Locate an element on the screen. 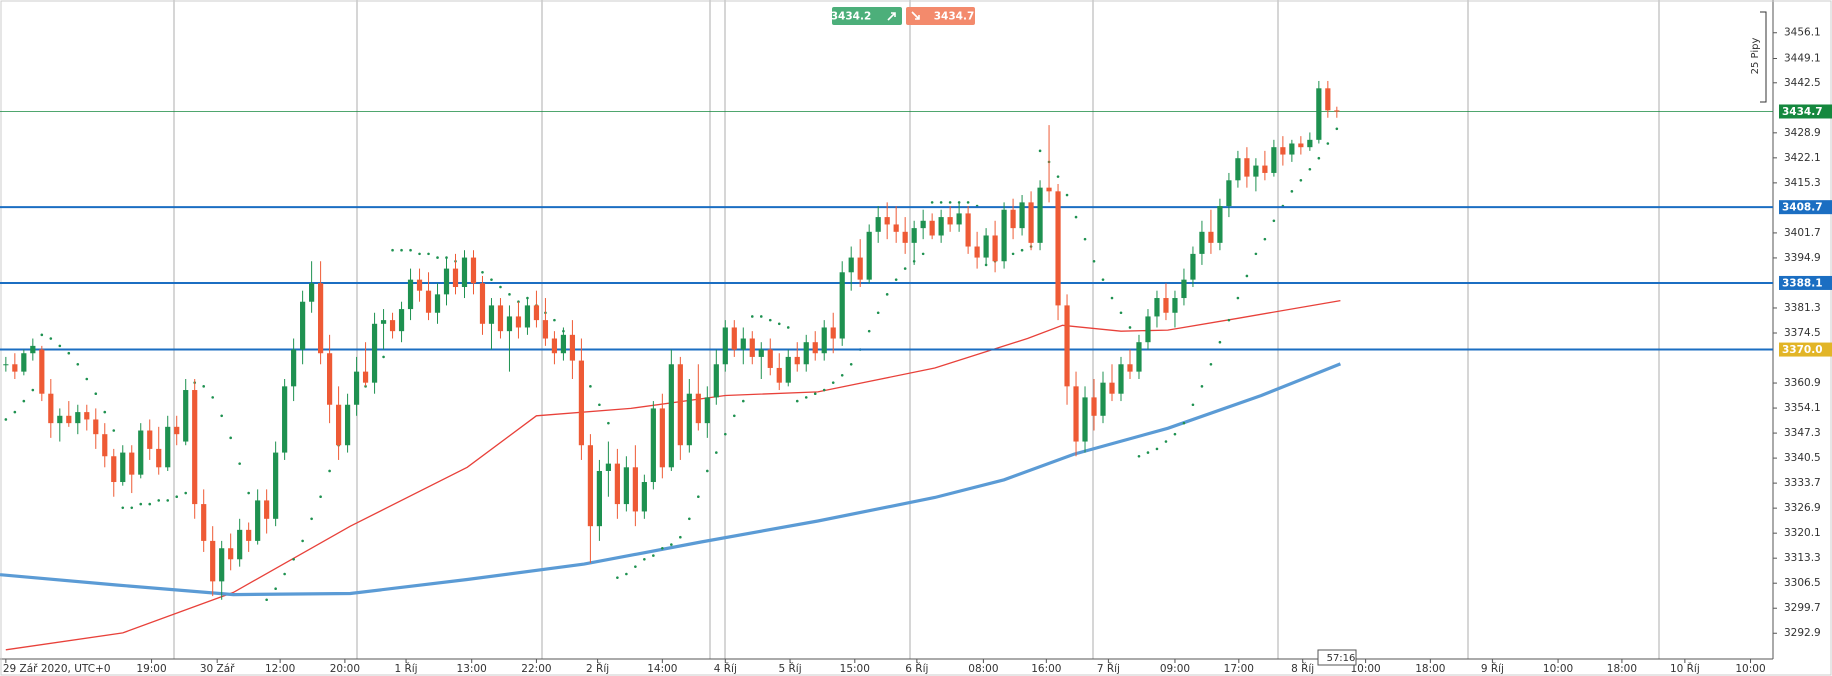  bid-button: 3434.2 is located at coordinates (866, 16).